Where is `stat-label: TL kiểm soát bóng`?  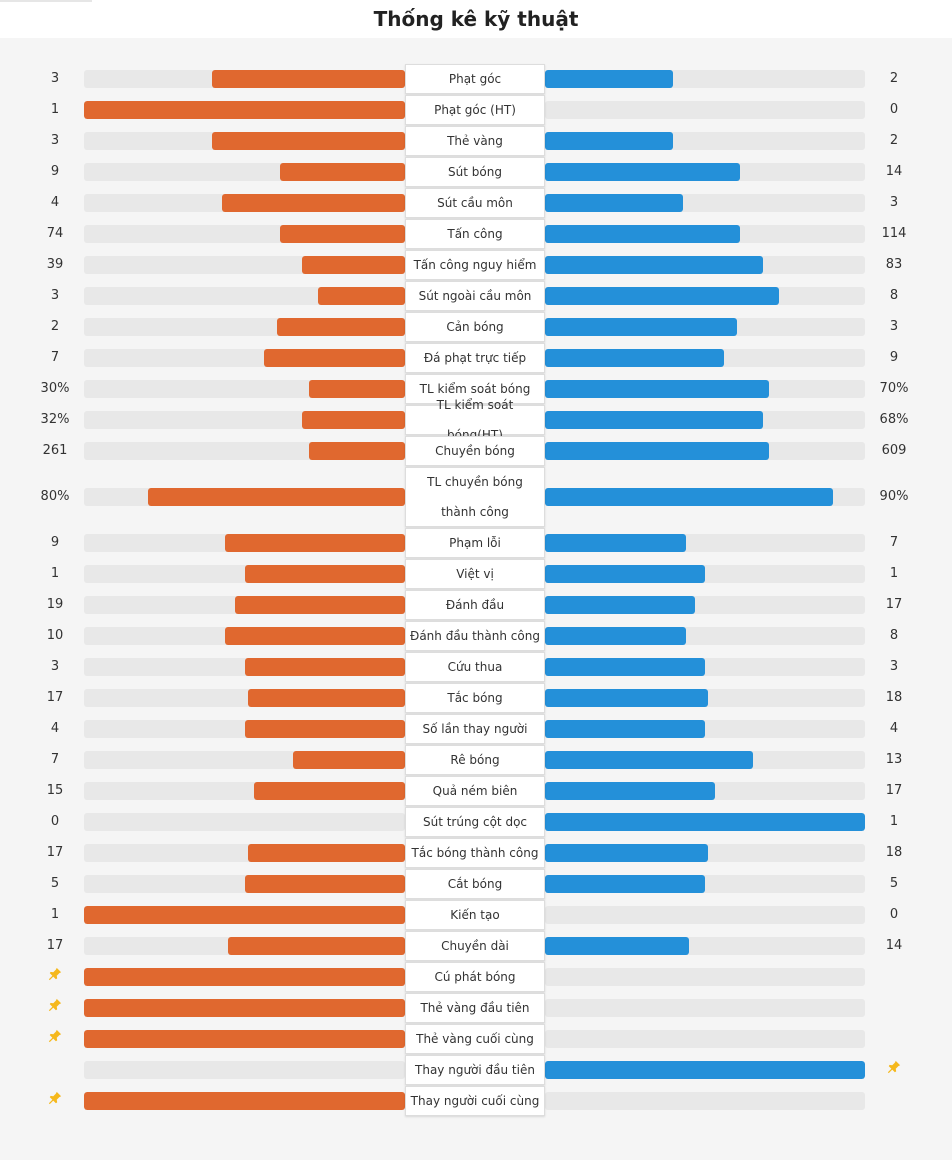
stat-label: TL kiểm soát bóng is located at coordinates (475, 389).